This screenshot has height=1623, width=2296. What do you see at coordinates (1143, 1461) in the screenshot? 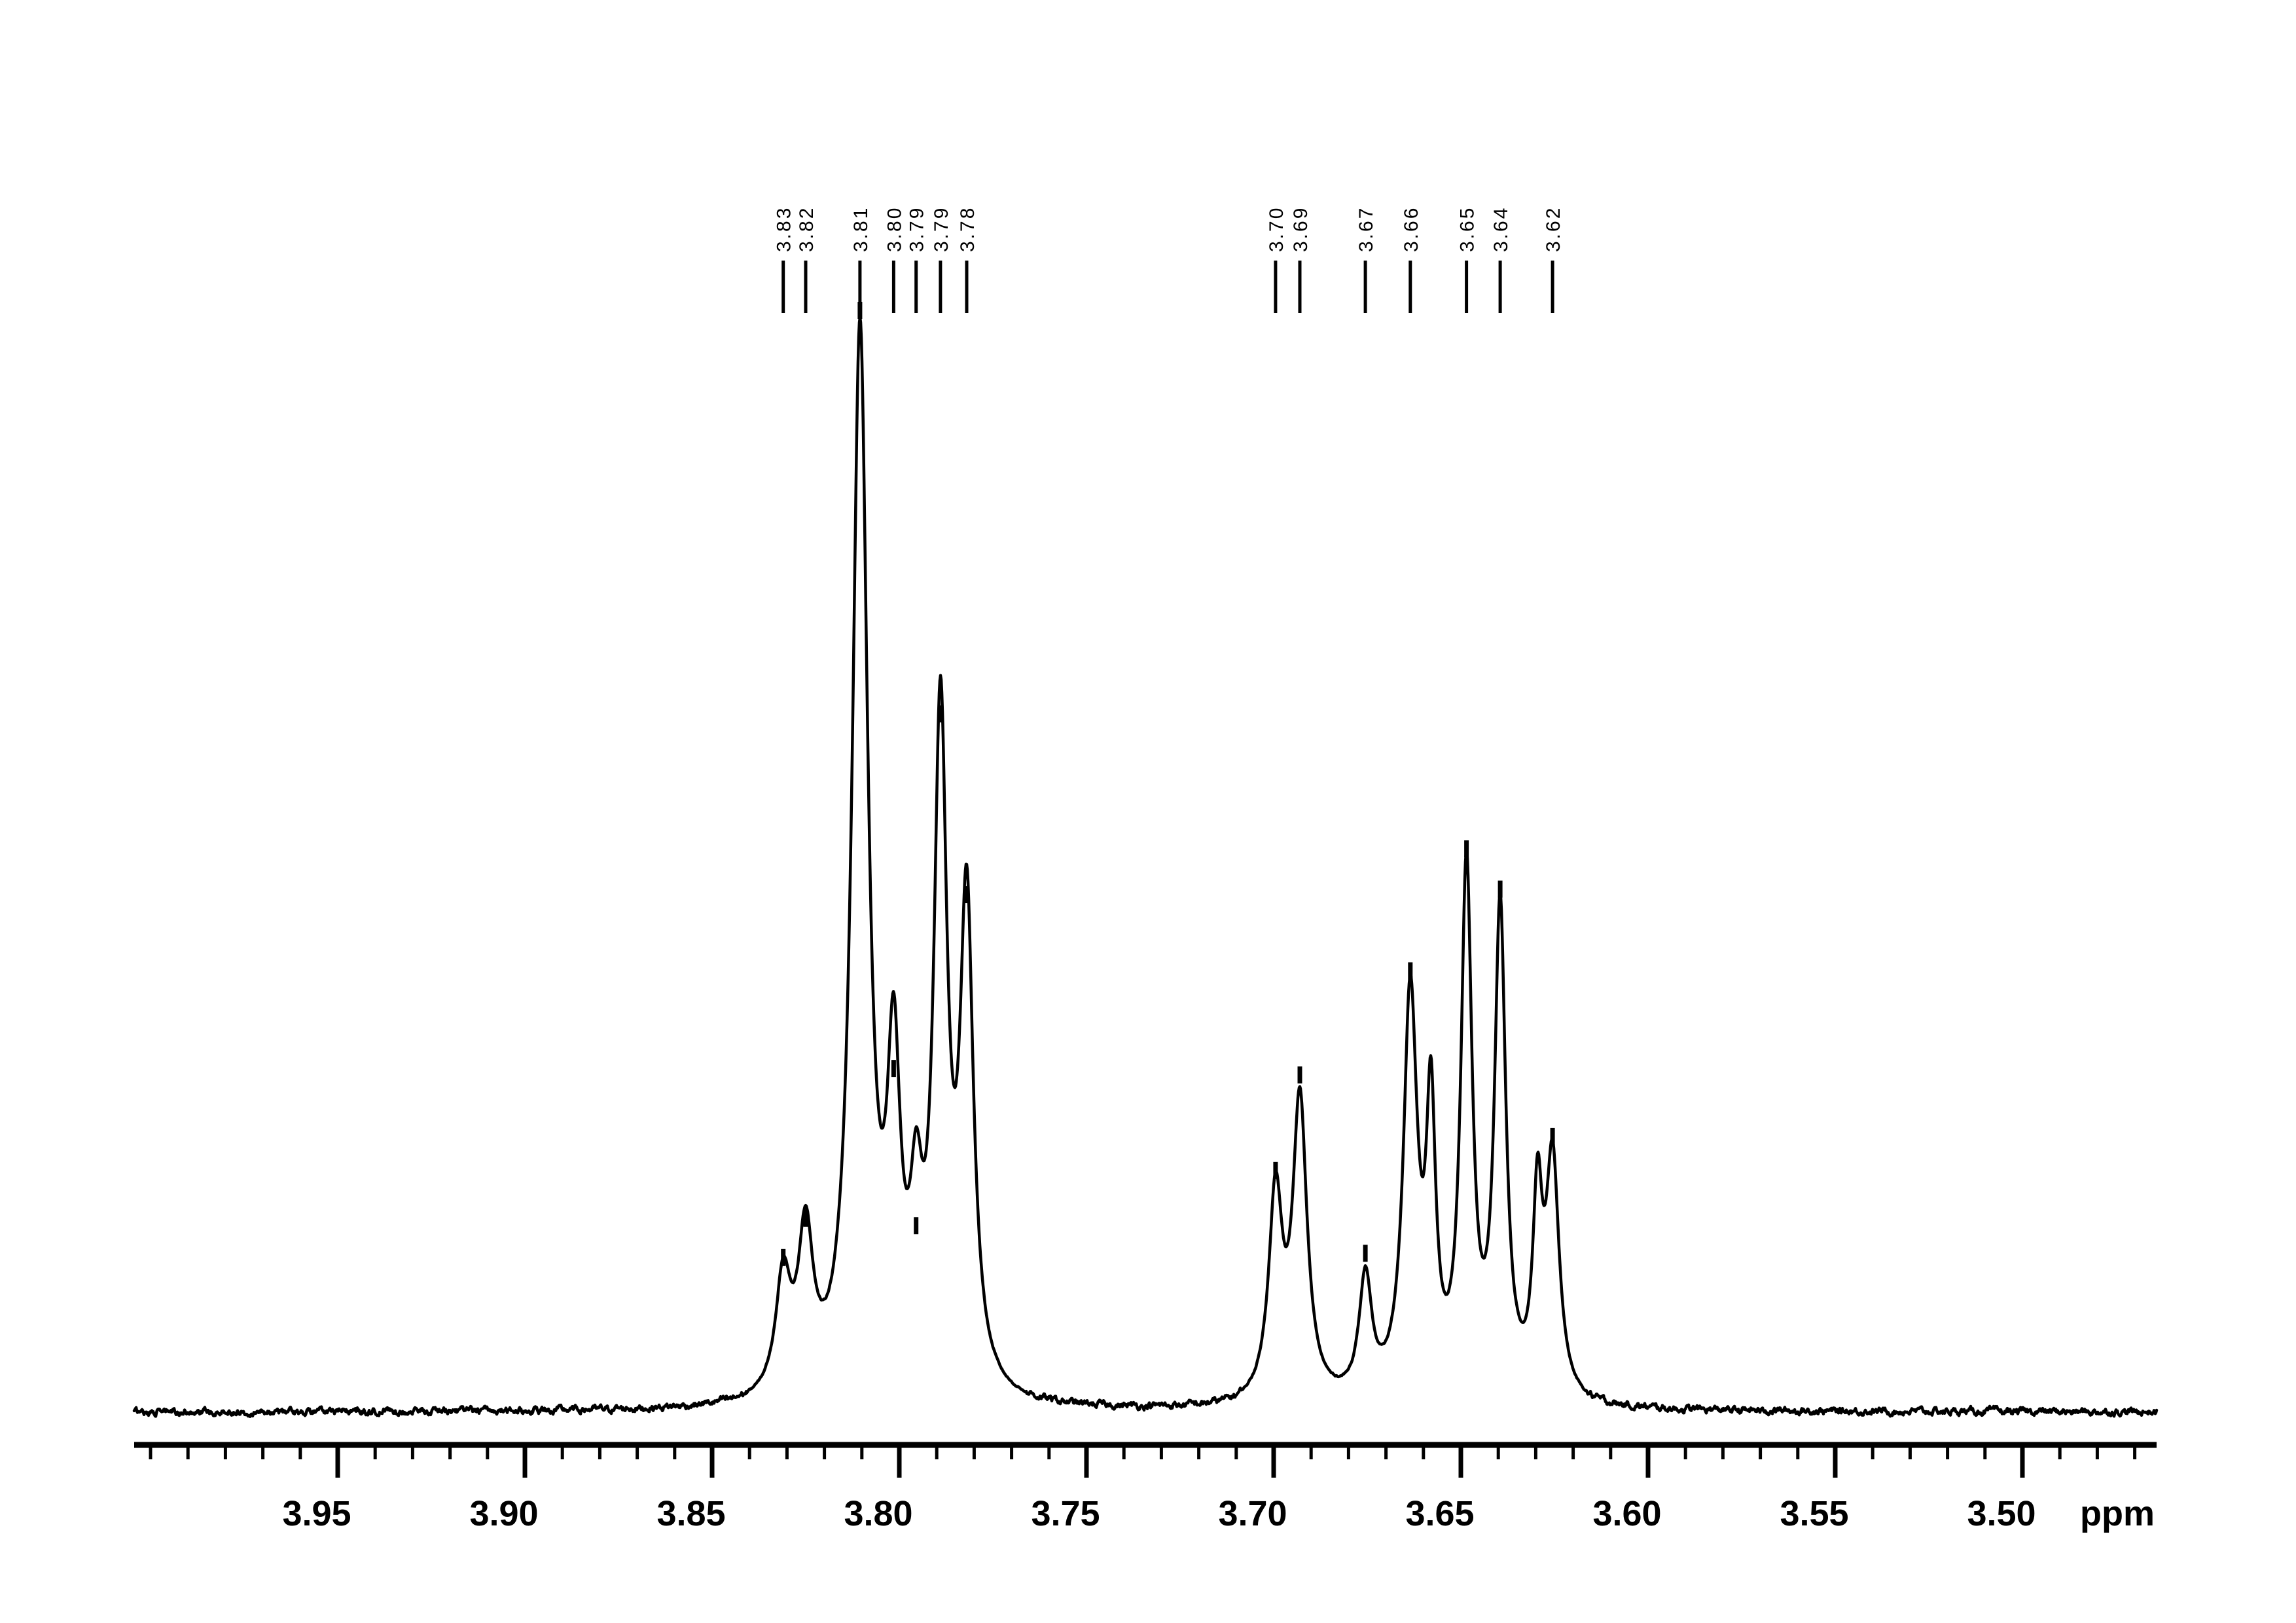
I see `axis-tick-layer` at bounding box center [1143, 1461].